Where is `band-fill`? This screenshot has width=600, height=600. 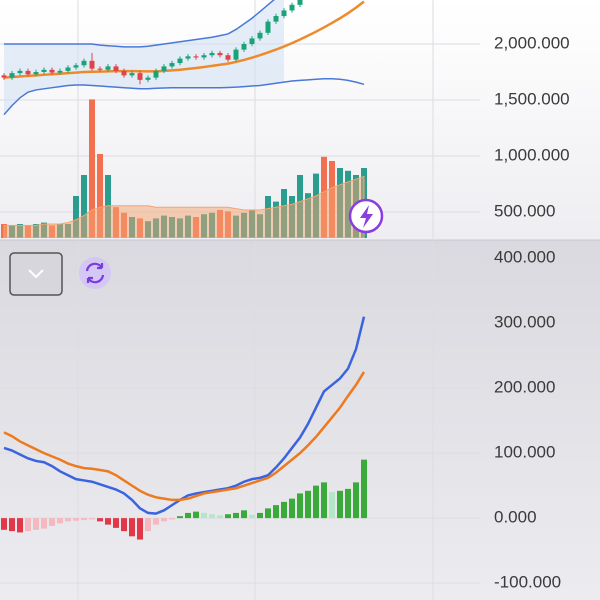 band-fill is located at coordinates (144, 57).